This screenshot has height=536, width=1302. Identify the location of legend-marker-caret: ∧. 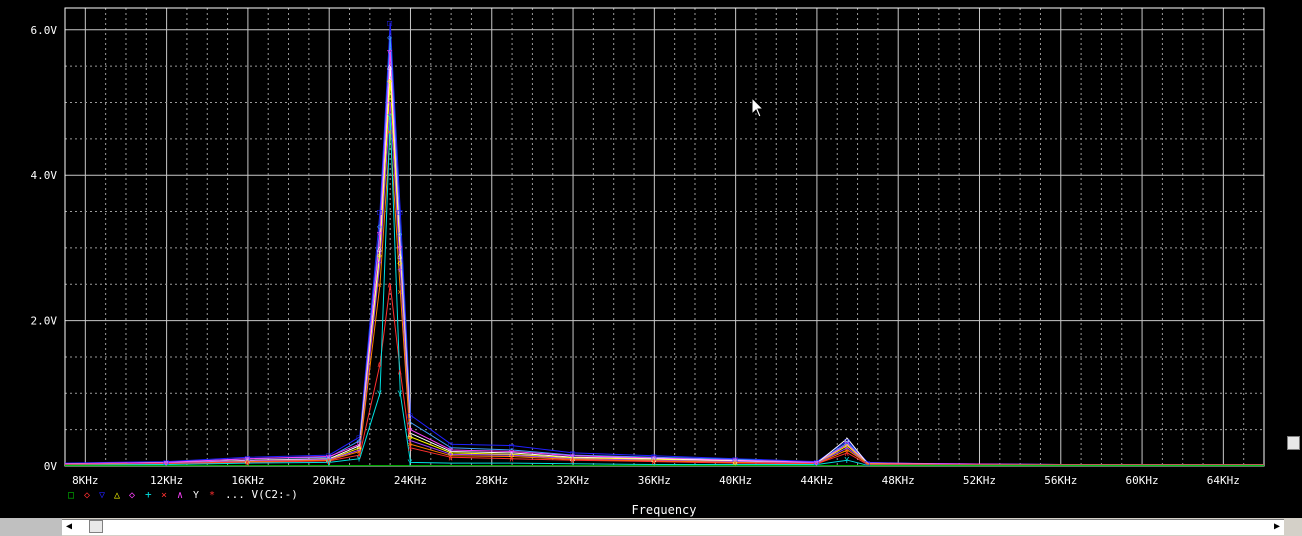
(180, 495).